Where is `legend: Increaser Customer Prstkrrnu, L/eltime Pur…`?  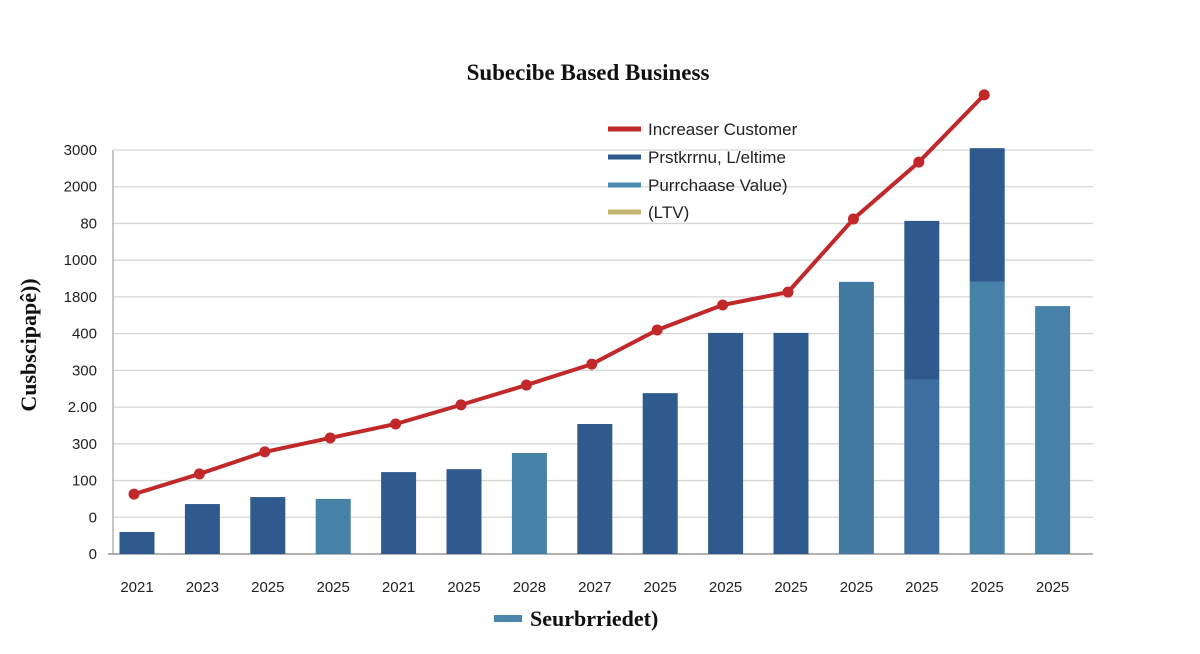 legend: Increaser Customer Prstkrrnu, L/eltime Pur… is located at coordinates (703, 171).